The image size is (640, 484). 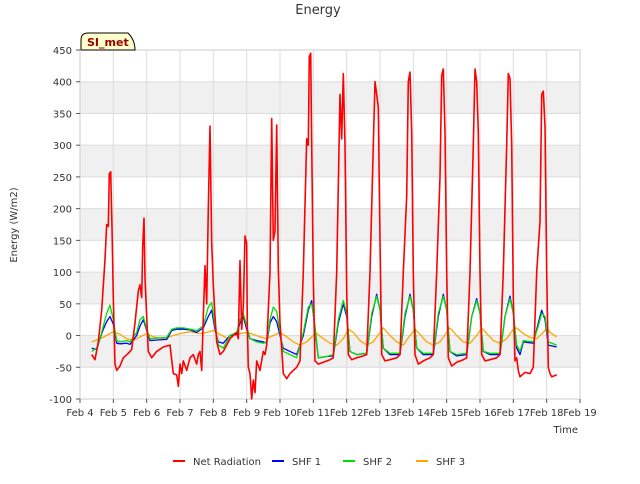 I want to click on x-tick-label: Feb 4, so click(x=79, y=413).